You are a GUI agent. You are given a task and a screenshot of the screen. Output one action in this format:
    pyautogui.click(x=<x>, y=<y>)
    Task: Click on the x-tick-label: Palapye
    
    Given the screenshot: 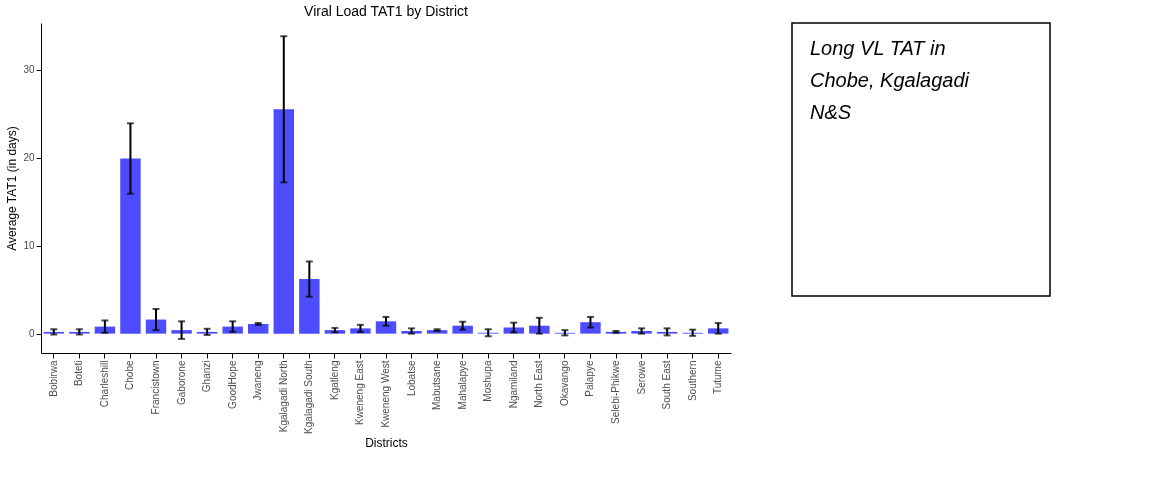 What is the action you would take?
    pyautogui.click(x=590, y=378)
    